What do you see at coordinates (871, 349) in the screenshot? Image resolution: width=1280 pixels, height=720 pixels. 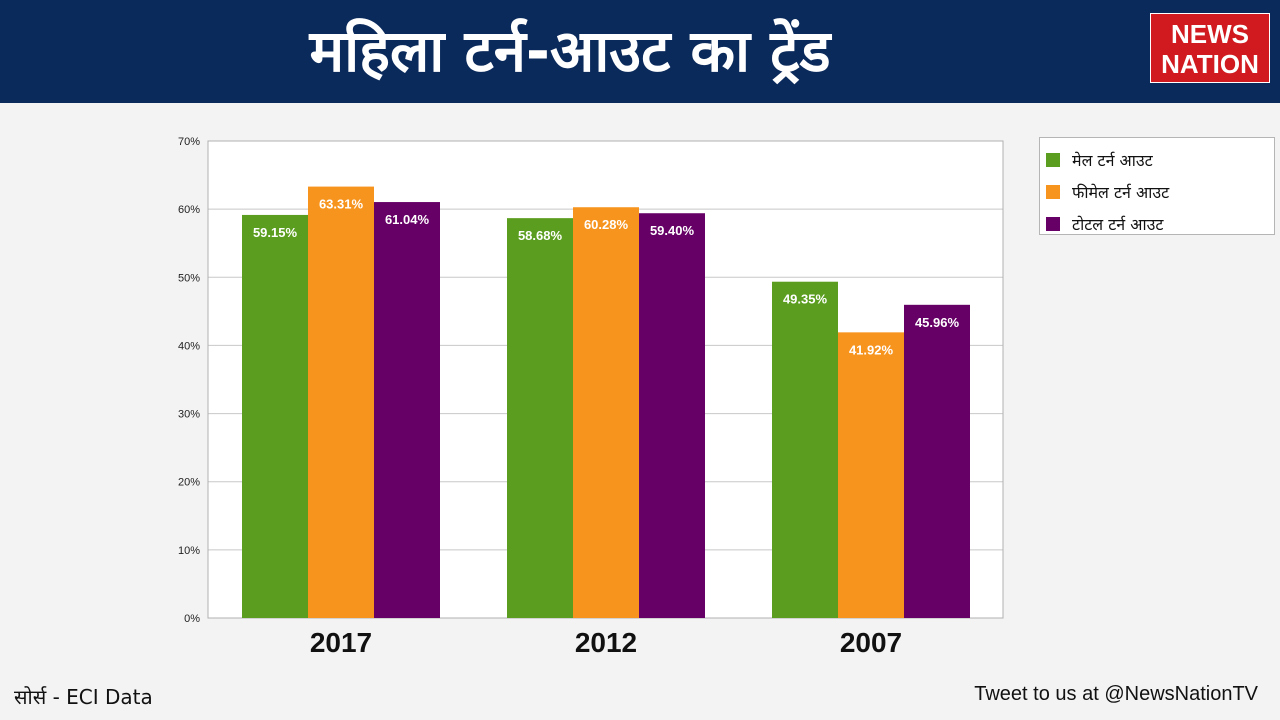 I see `data-label: 41.92%` at bounding box center [871, 349].